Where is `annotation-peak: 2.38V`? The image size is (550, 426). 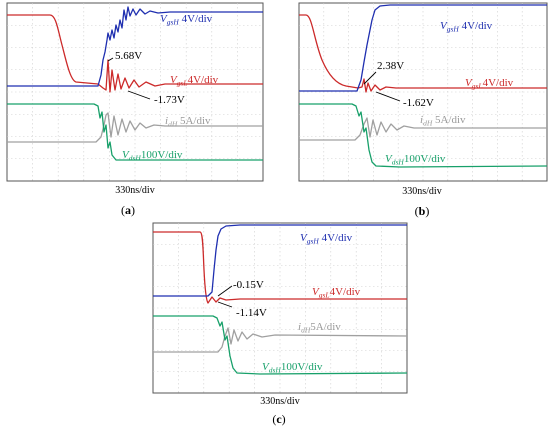
annotation-peak: 2.38V is located at coordinates (390, 66).